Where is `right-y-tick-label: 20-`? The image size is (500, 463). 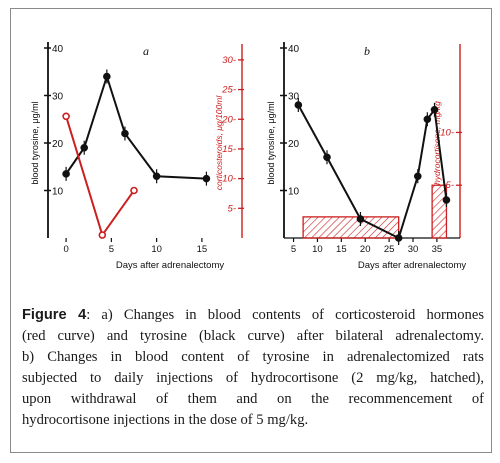
right-y-tick-label: 20- is located at coordinates (228, 119).